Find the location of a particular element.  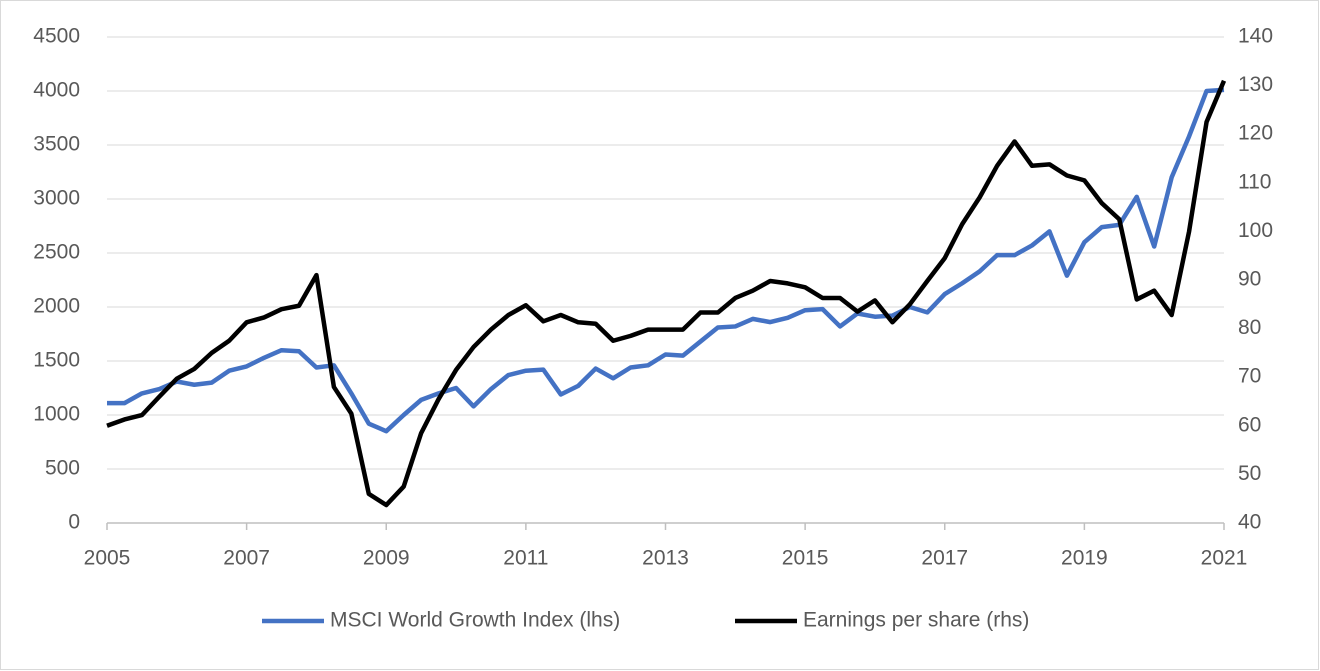

y-tick-label: 0 is located at coordinates (74, 522).